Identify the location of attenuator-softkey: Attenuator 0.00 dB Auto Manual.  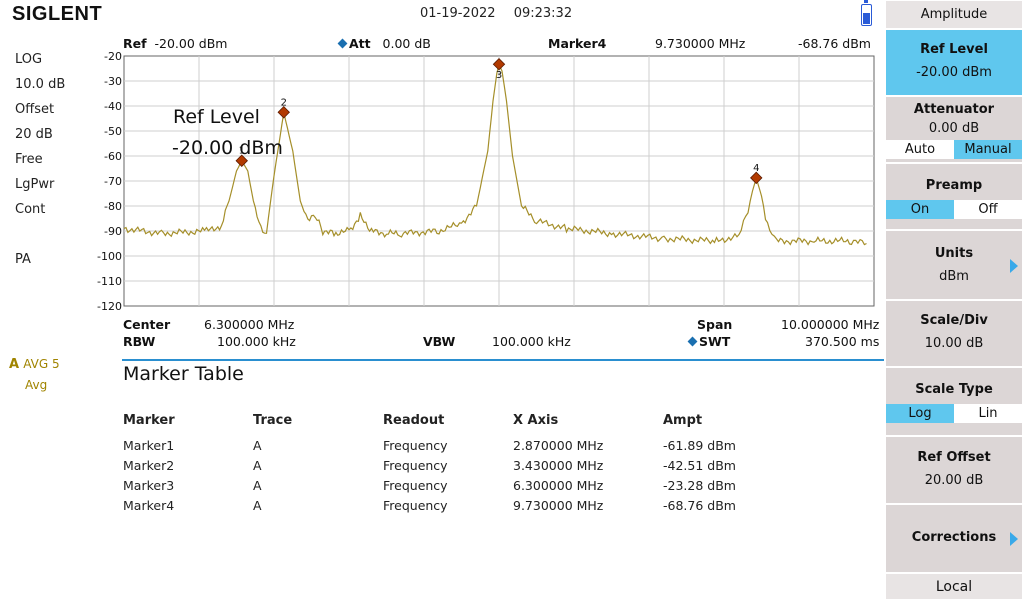
(954, 130).